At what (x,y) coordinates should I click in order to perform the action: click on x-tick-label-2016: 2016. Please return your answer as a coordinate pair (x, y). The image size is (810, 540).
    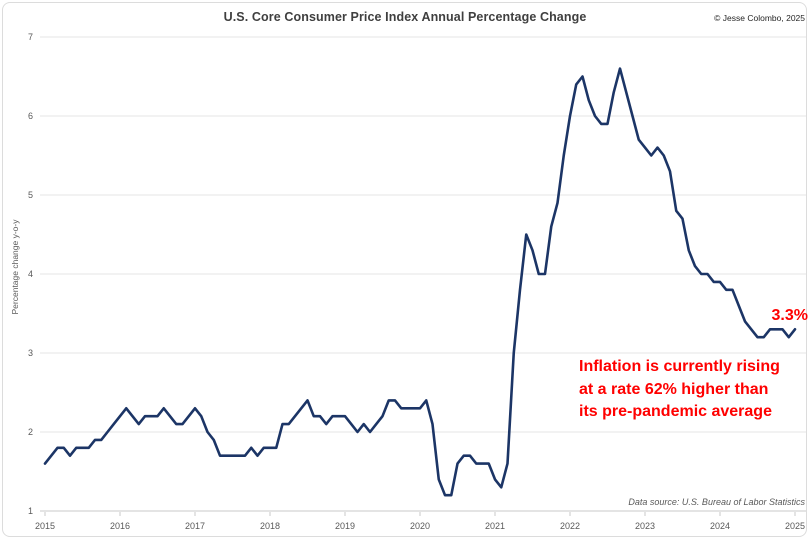
    Looking at the image, I should click on (120, 526).